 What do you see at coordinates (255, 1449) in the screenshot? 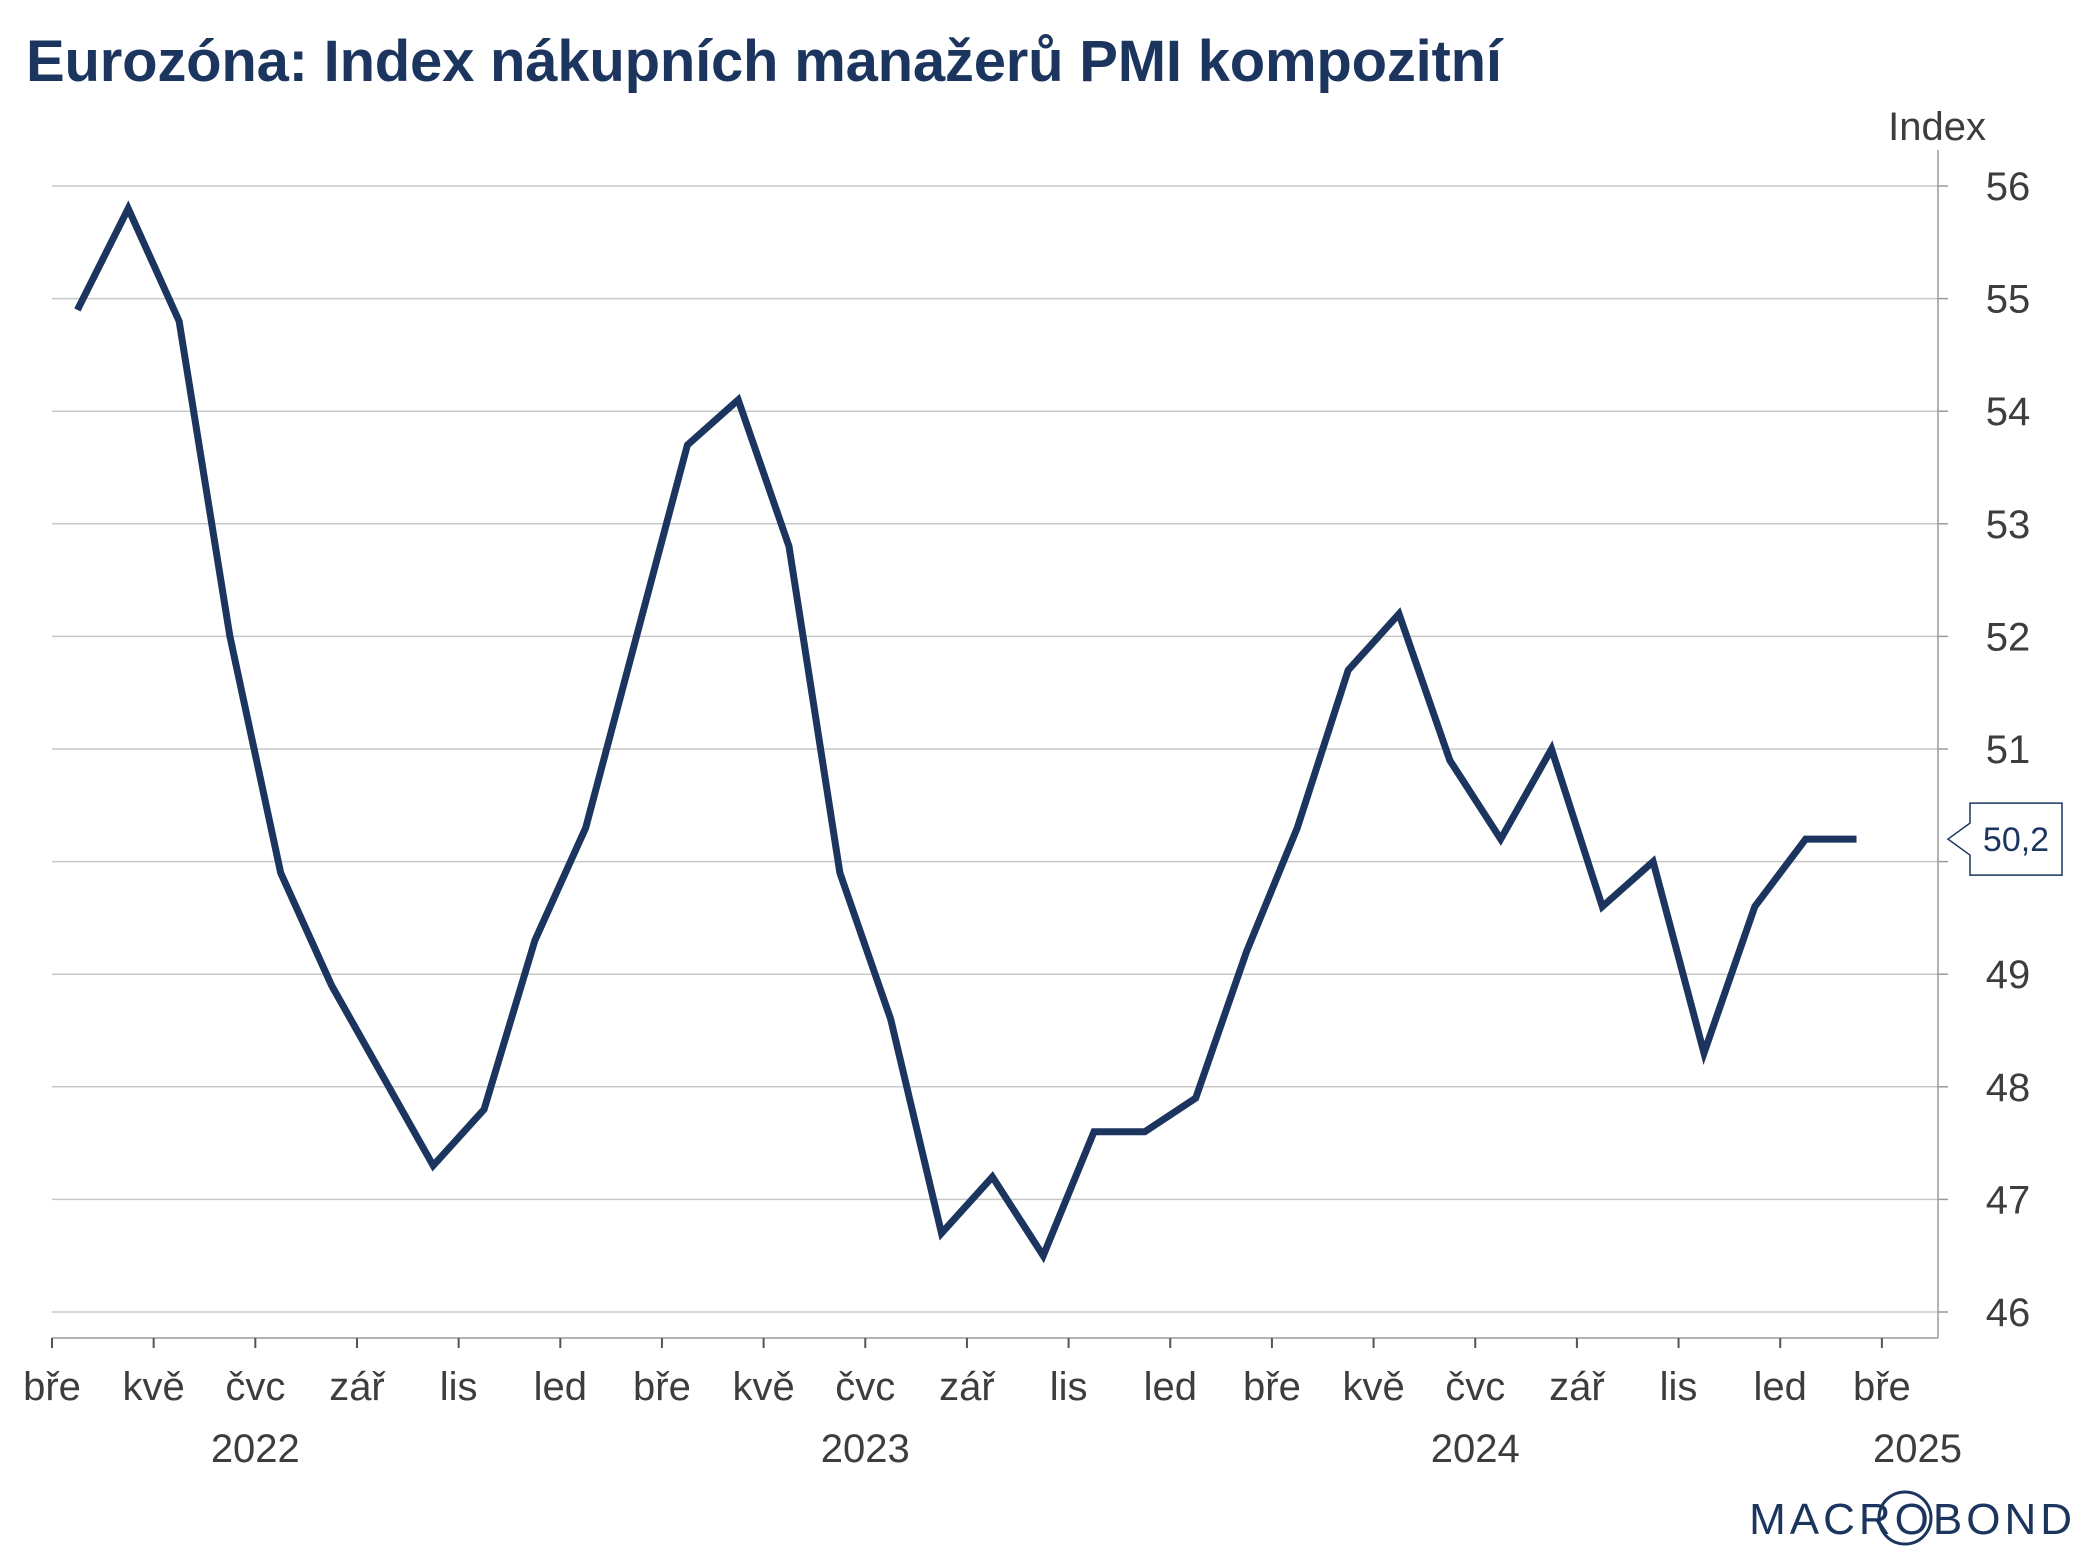
I see `x-year-label: 2022` at bounding box center [255, 1449].